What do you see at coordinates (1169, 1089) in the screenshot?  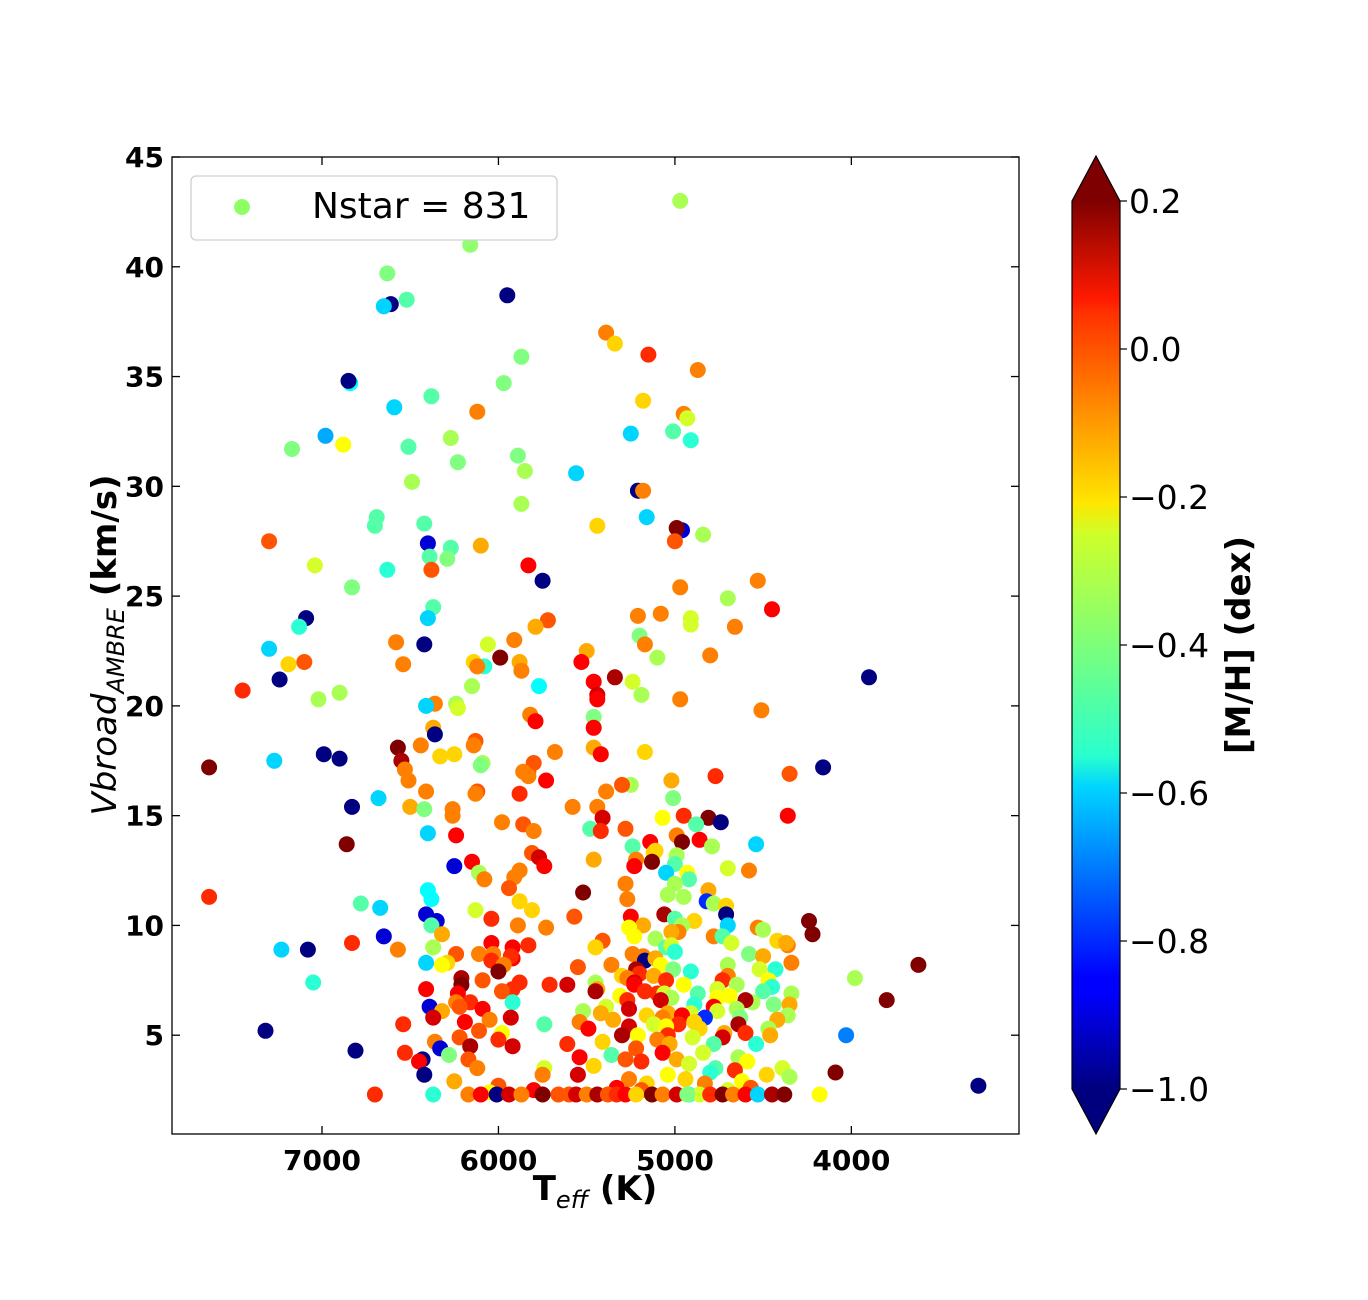 I see `colorbar-tick-label: −1.0` at bounding box center [1169, 1089].